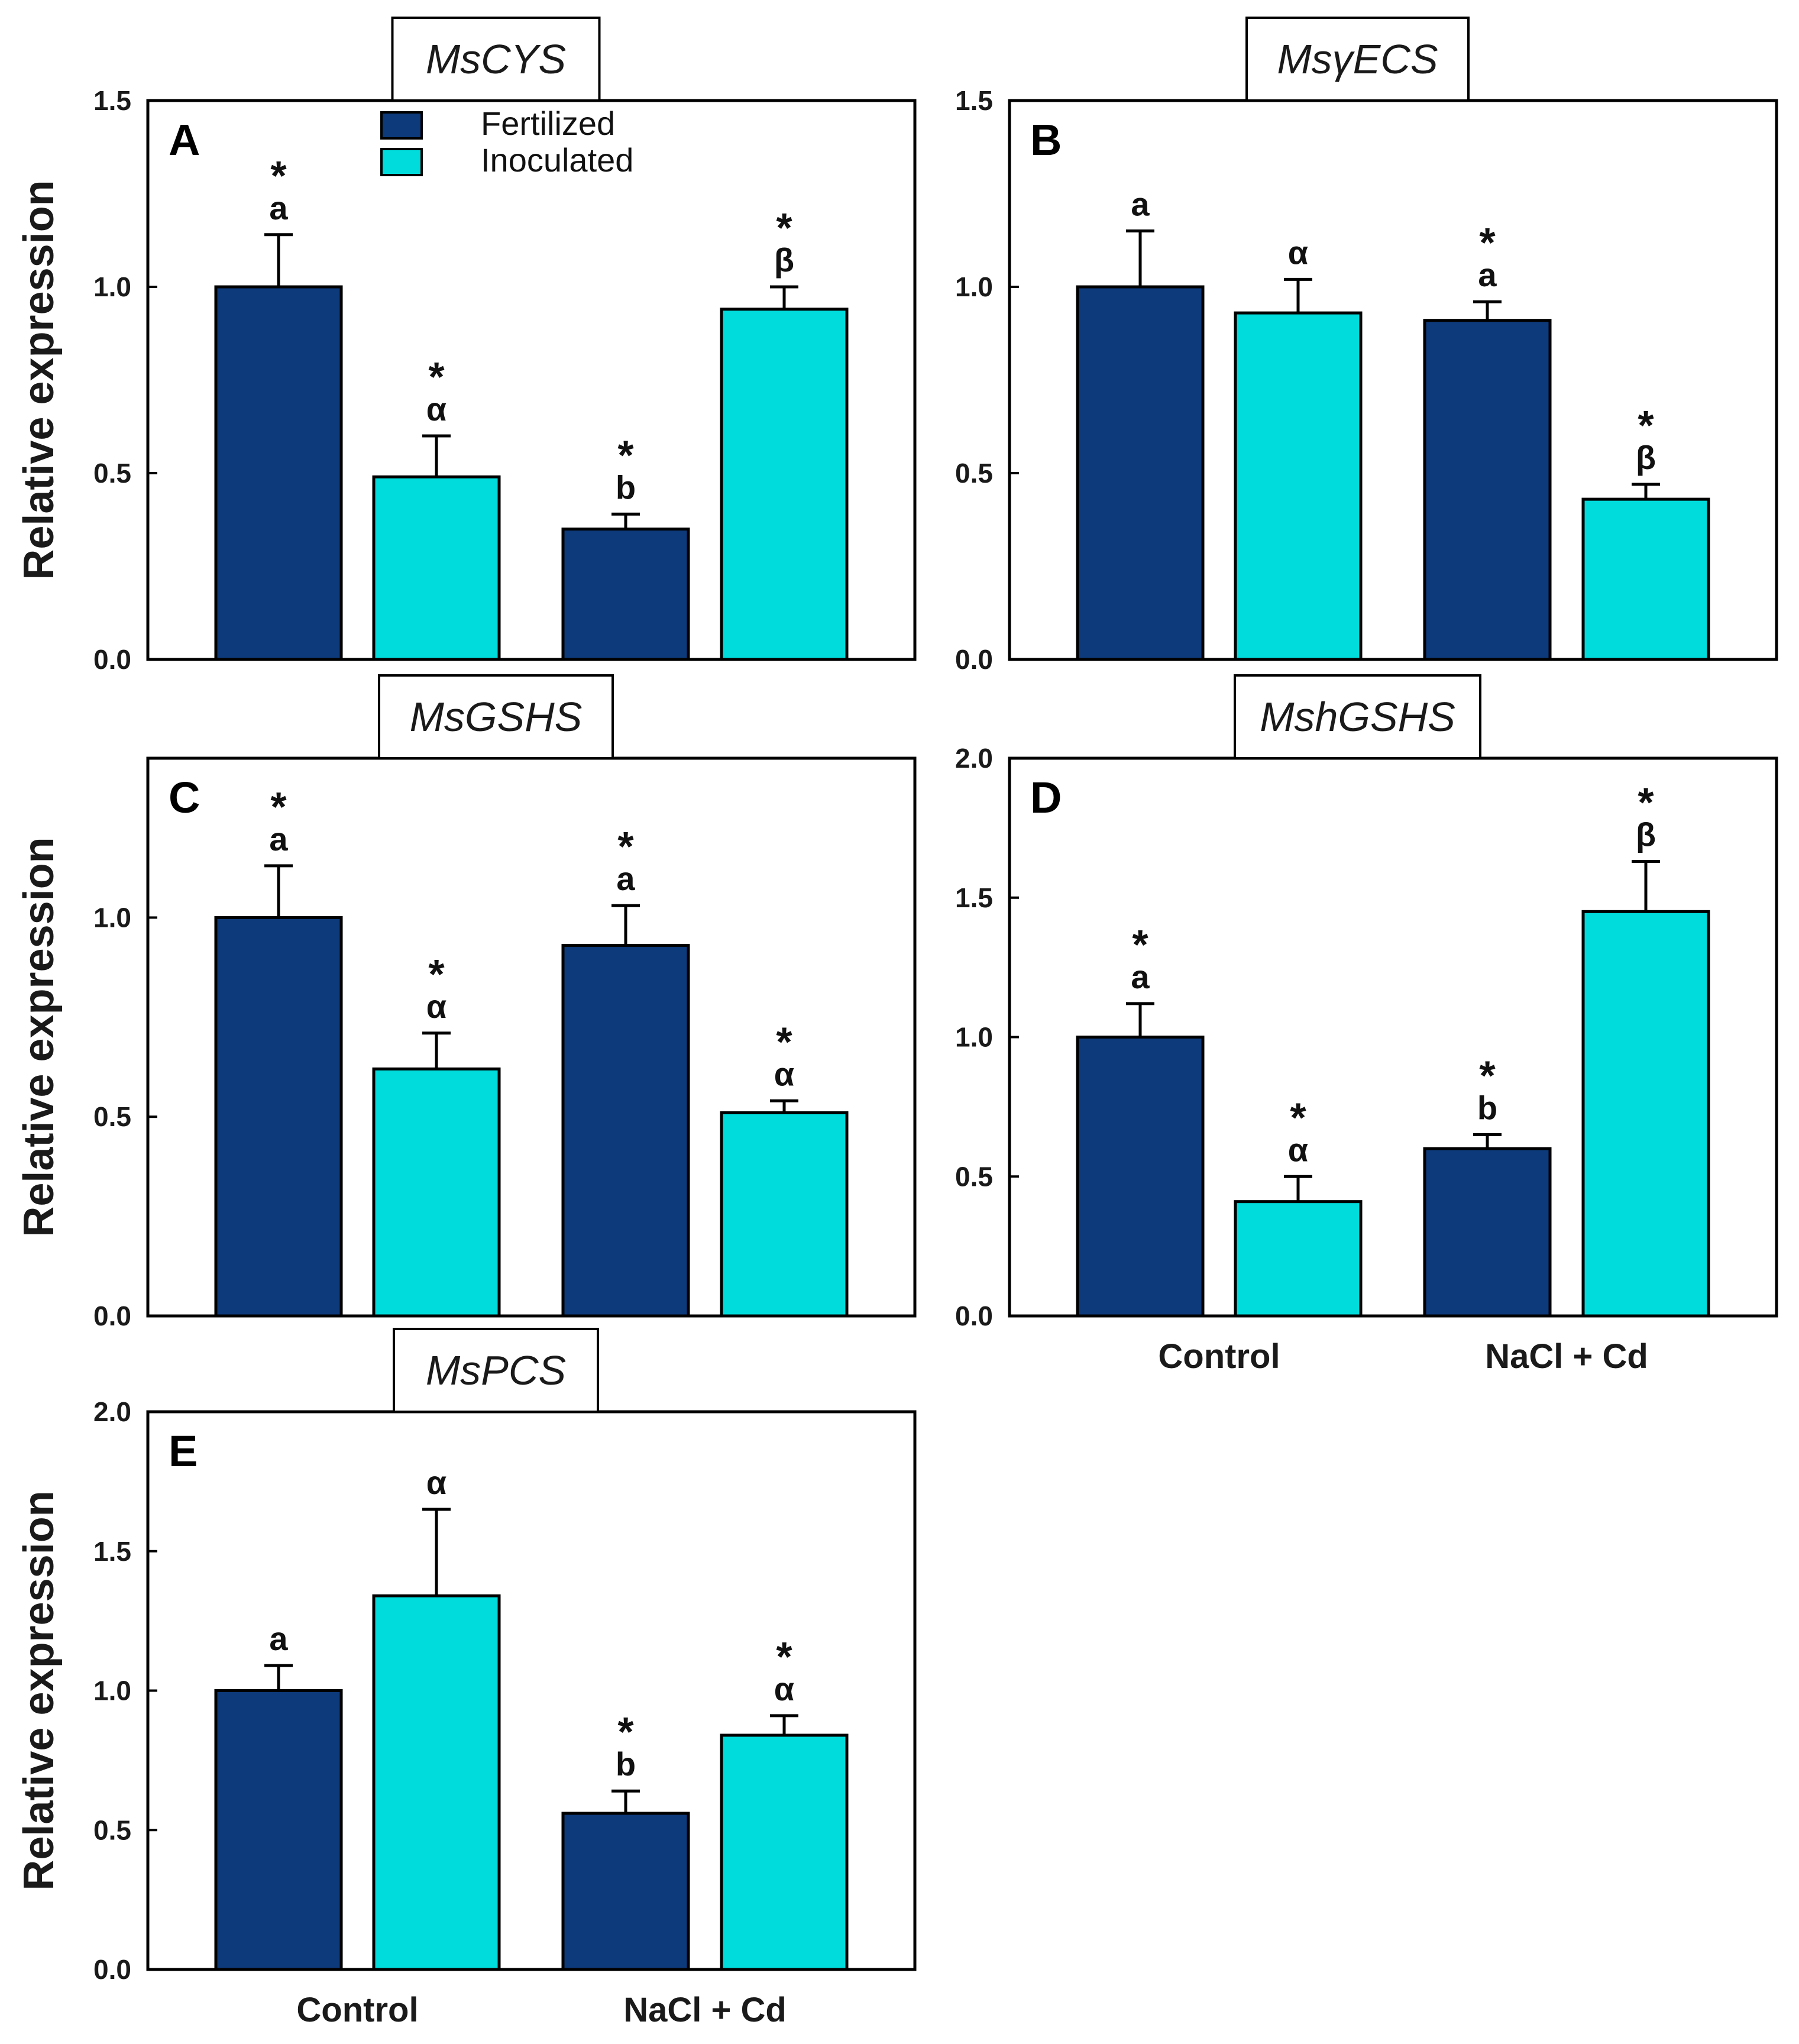 This screenshot has height=2044, width=1799. I want to click on panel-label: B, so click(1046, 139).